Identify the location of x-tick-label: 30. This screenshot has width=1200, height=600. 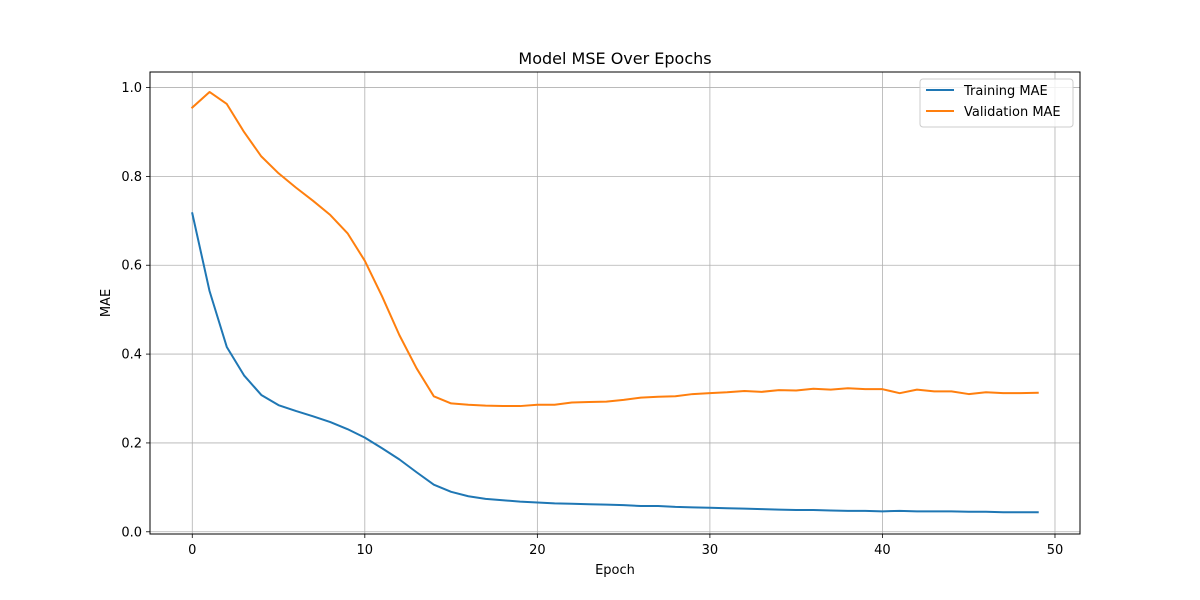
(710, 550).